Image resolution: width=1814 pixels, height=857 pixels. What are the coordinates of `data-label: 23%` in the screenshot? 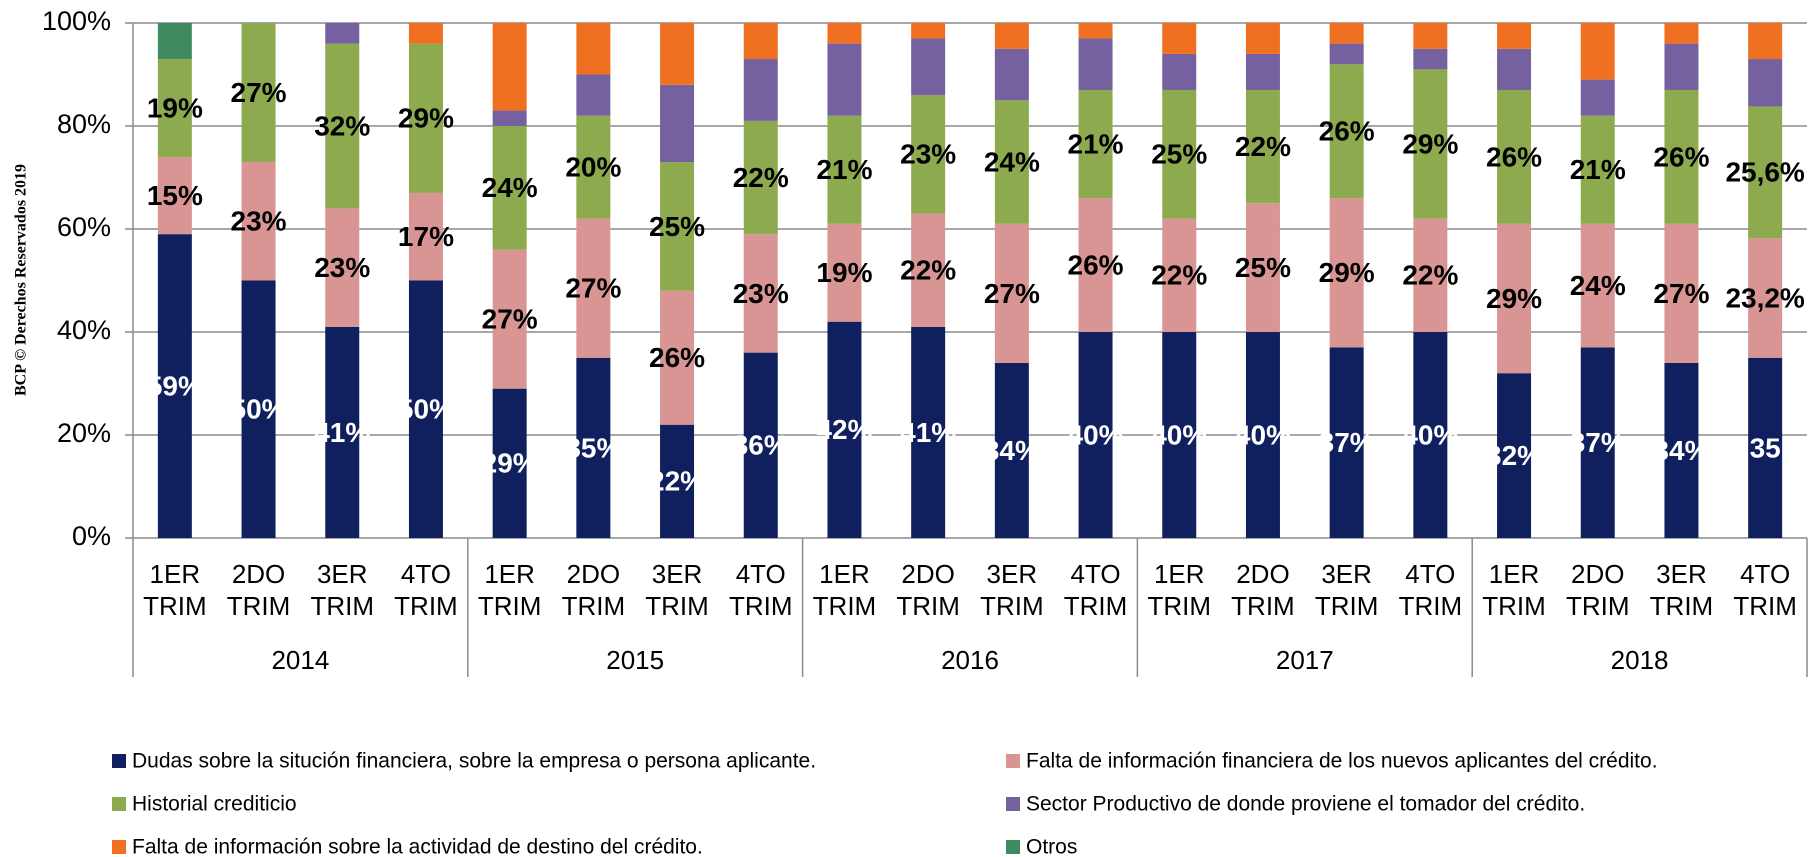 It's located at (259, 221).